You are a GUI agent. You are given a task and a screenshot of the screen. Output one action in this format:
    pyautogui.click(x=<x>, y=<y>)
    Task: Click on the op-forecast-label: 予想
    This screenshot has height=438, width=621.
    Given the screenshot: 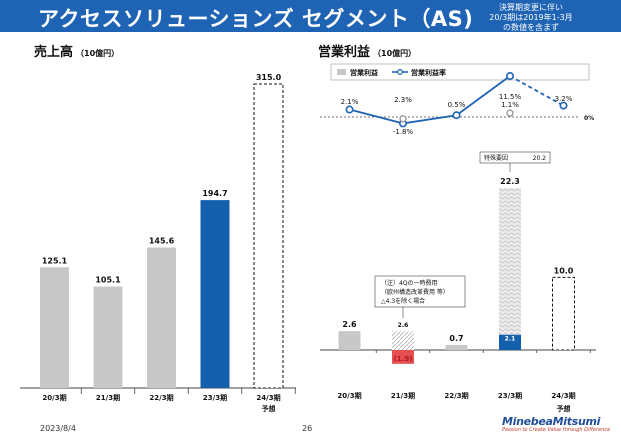 What is the action you would take?
    pyautogui.click(x=564, y=408)
    